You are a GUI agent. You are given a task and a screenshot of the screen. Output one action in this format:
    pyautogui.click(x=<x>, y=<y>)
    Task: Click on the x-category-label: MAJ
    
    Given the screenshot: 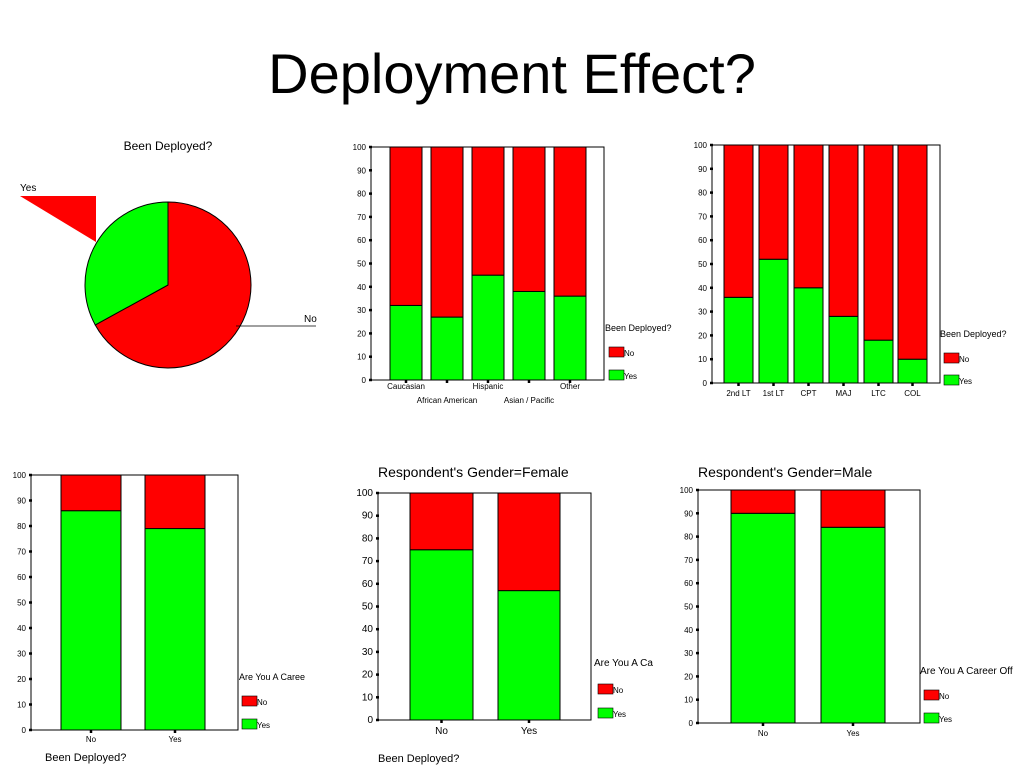 What is the action you would take?
    pyautogui.click(x=844, y=393)
    